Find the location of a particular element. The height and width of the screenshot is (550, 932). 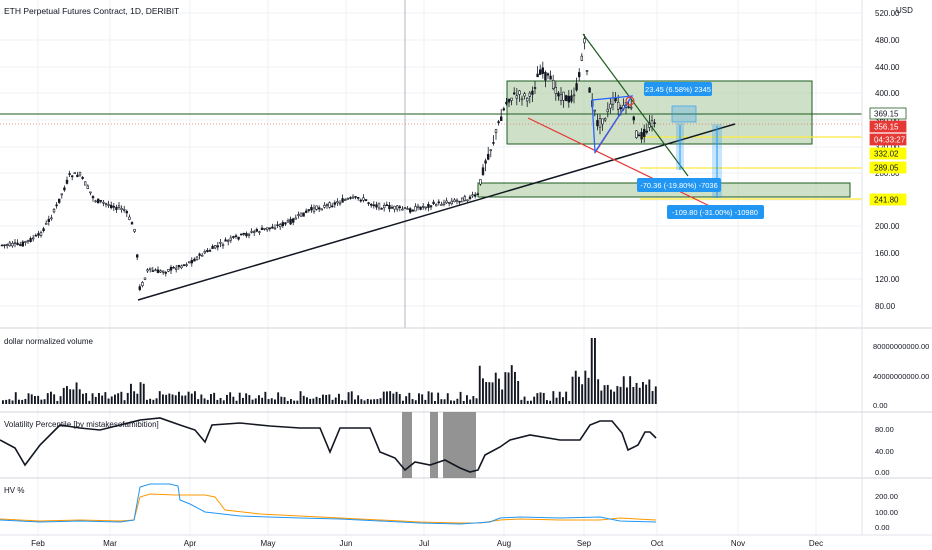

red-projection-line is located at coordinates (625, 165).